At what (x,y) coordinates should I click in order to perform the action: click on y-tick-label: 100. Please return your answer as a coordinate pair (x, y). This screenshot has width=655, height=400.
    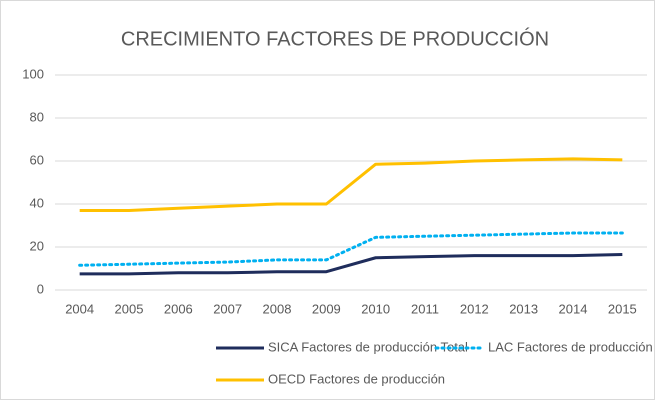
    Looking at the image, I should click on (33, 73).